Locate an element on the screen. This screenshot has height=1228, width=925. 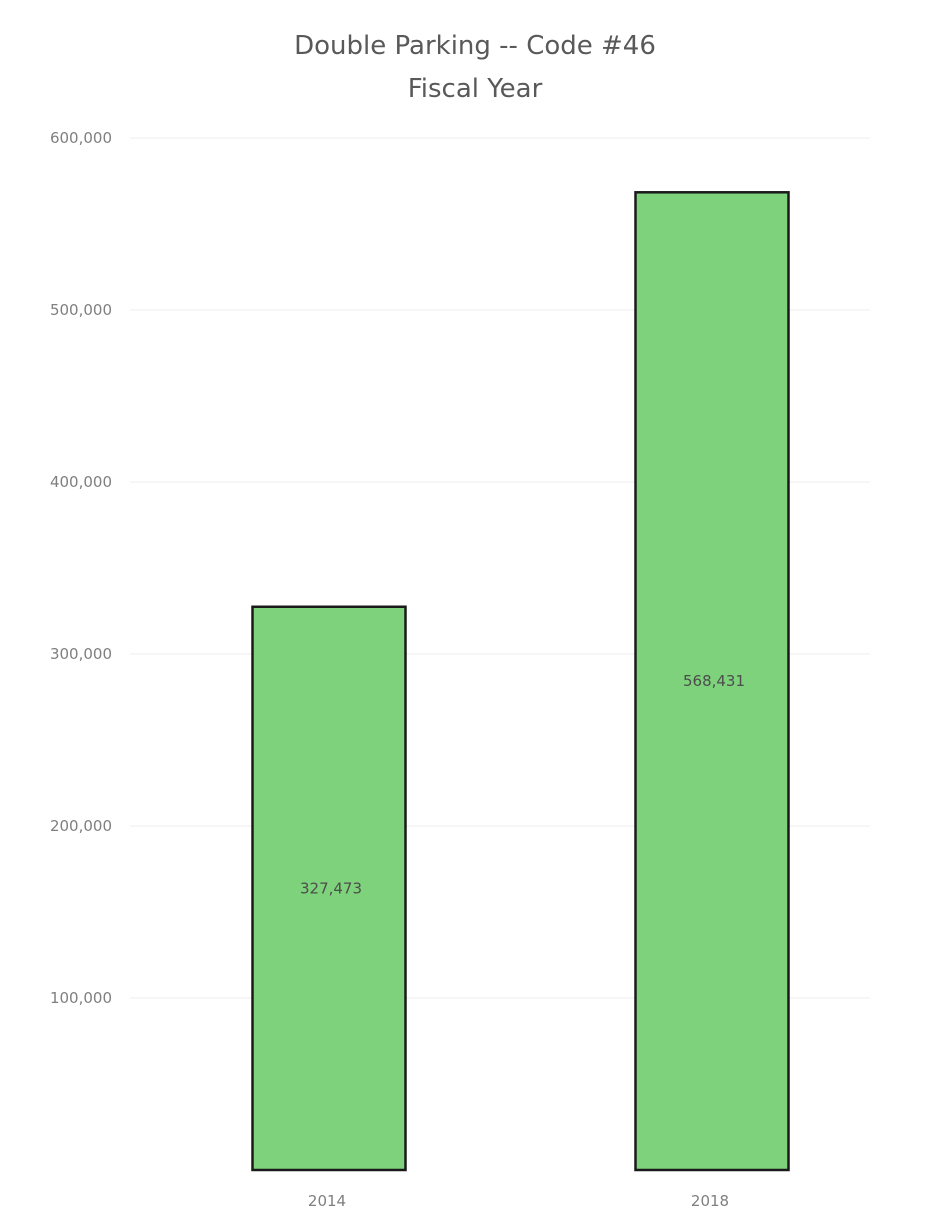
y-tick-label: 500,000 is located at coordinates (81, 310).